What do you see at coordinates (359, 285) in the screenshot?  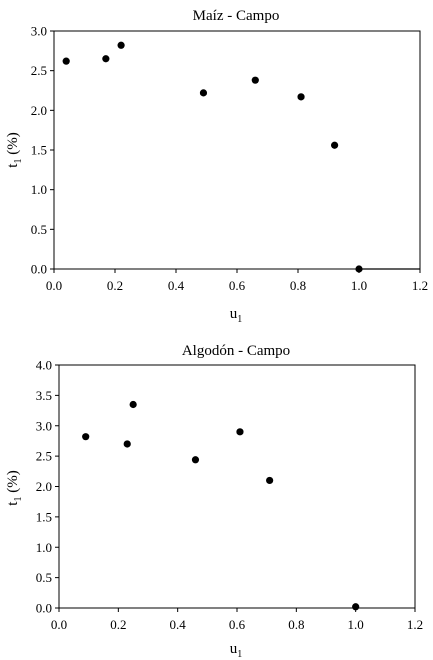 I see `chart-1-x-tick-label: 1.0` at bounding box center [359, 285].